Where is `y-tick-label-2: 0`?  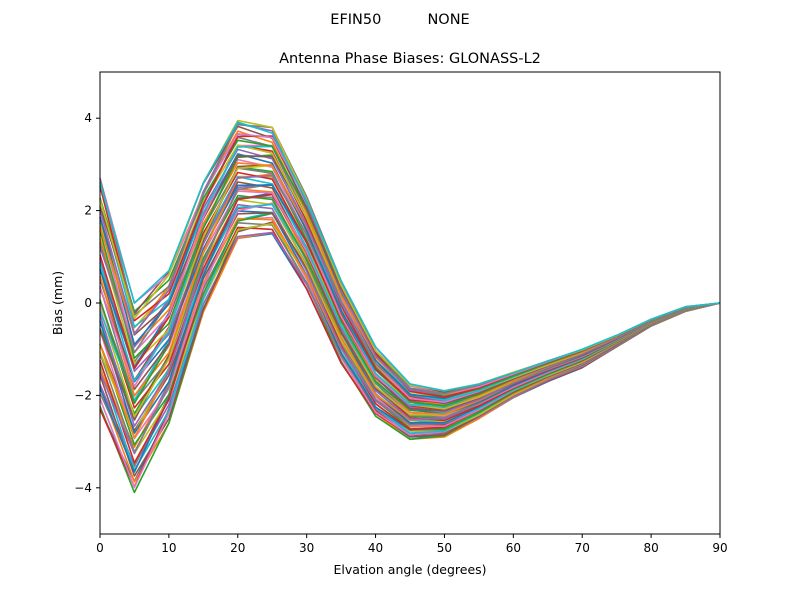
y-tick-label-2: 0 is located at coordinates (88, 303).